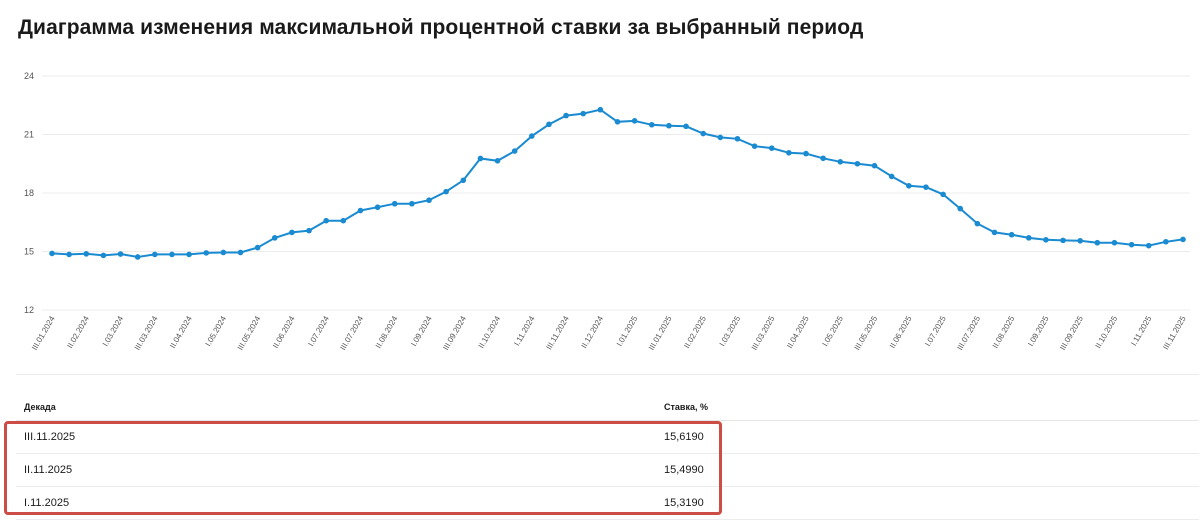 The image size is (1200, 521). I want to click on x-tick-label: III.09.2025, so click(1071, 333).